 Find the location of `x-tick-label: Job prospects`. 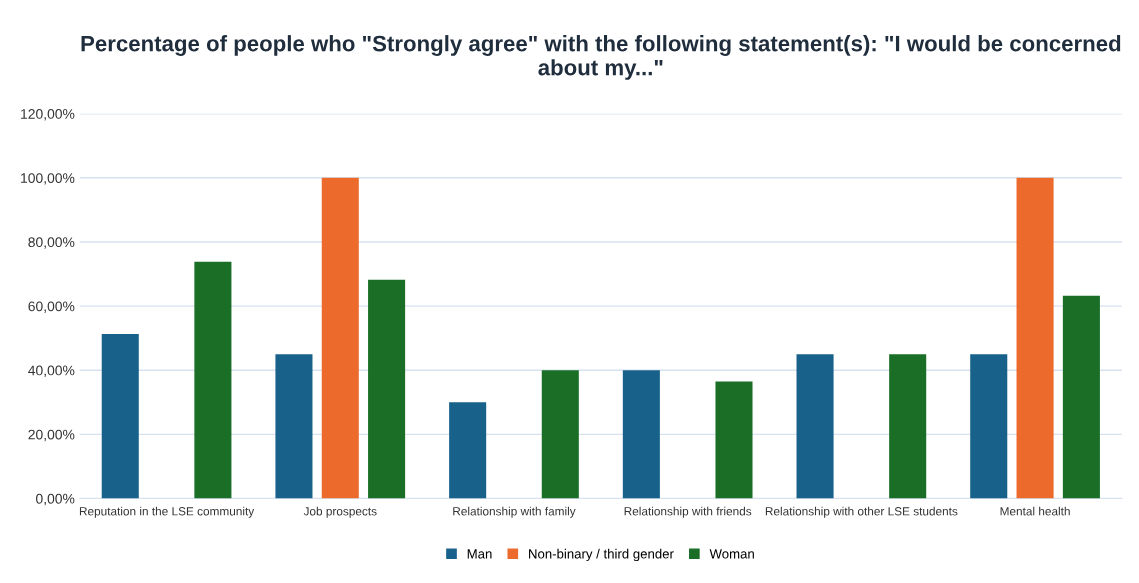

x-tick-label: Job prospects is located at coordinates (340, 512).